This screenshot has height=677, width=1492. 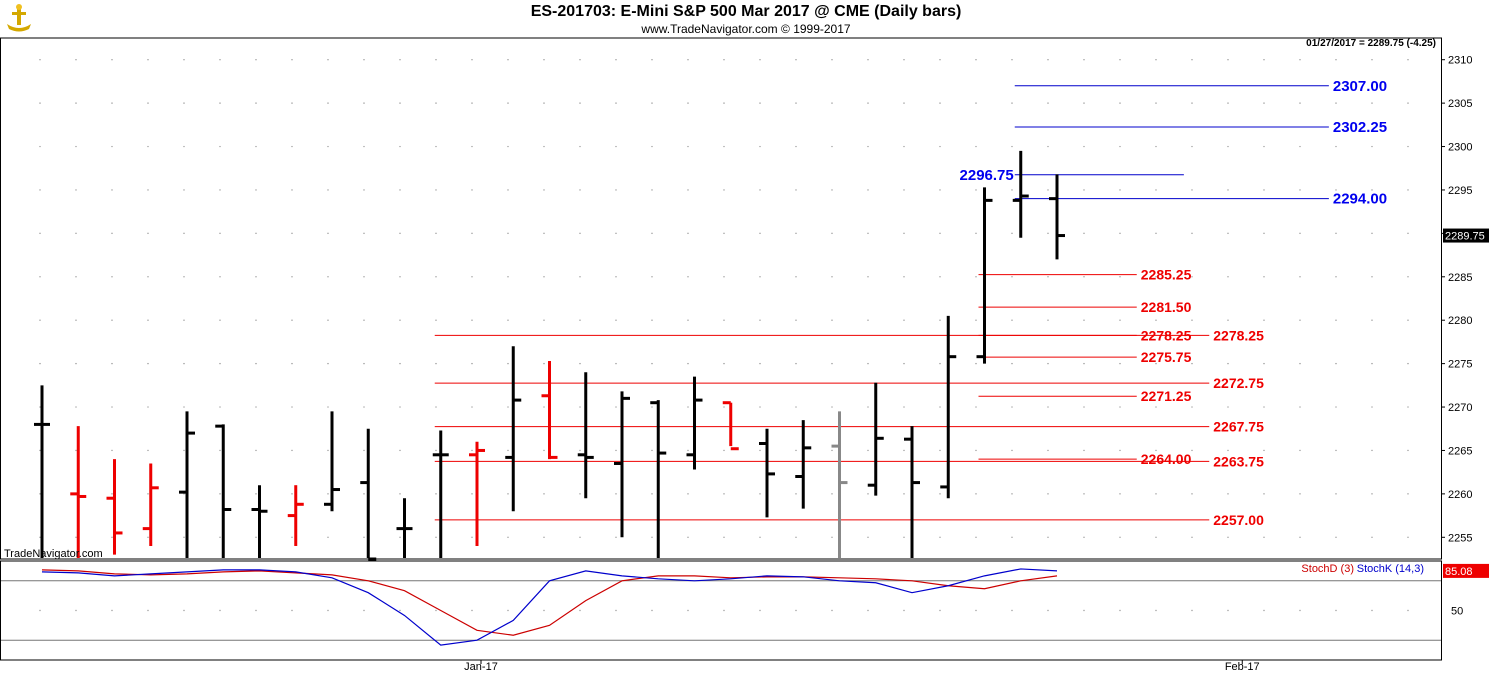 I want to click on stoch-legend-entry: StochD (3), so click(x=1327, y=569).